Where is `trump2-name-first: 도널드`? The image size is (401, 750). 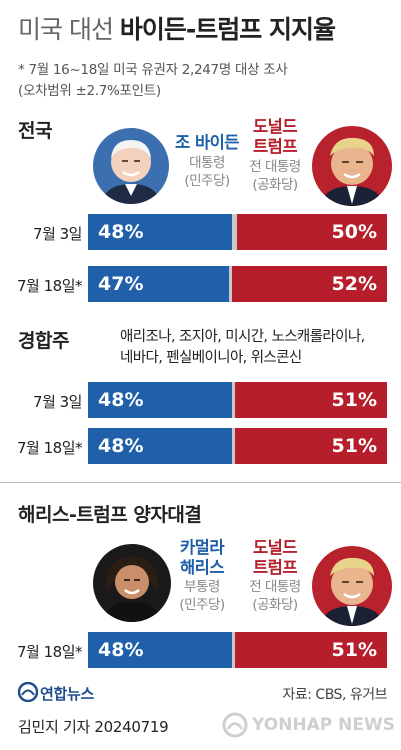
trump2-name-first: 도널드 is located at coordinates (275, 547).